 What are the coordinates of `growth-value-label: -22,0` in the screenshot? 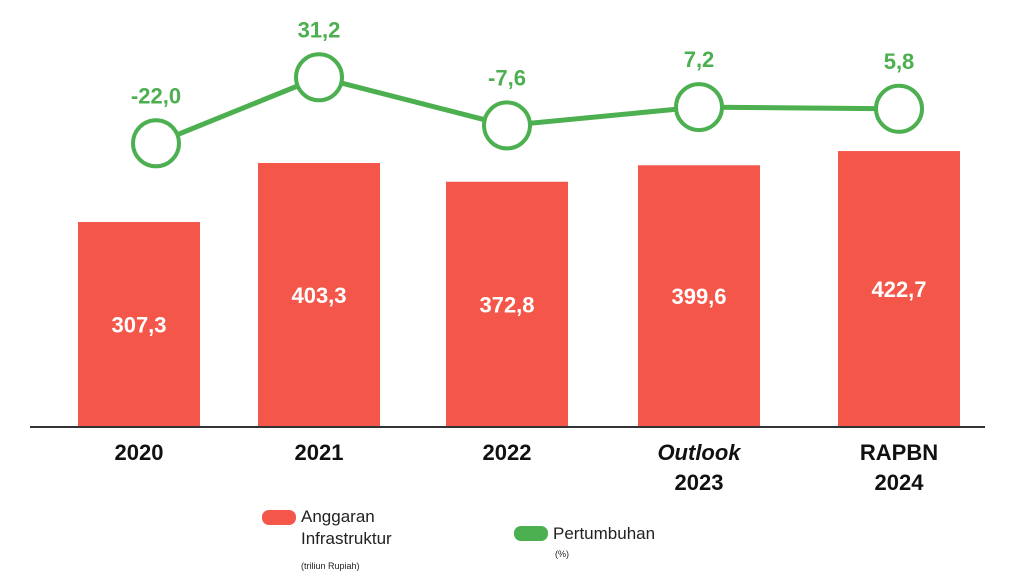 It's located at (156, 95).